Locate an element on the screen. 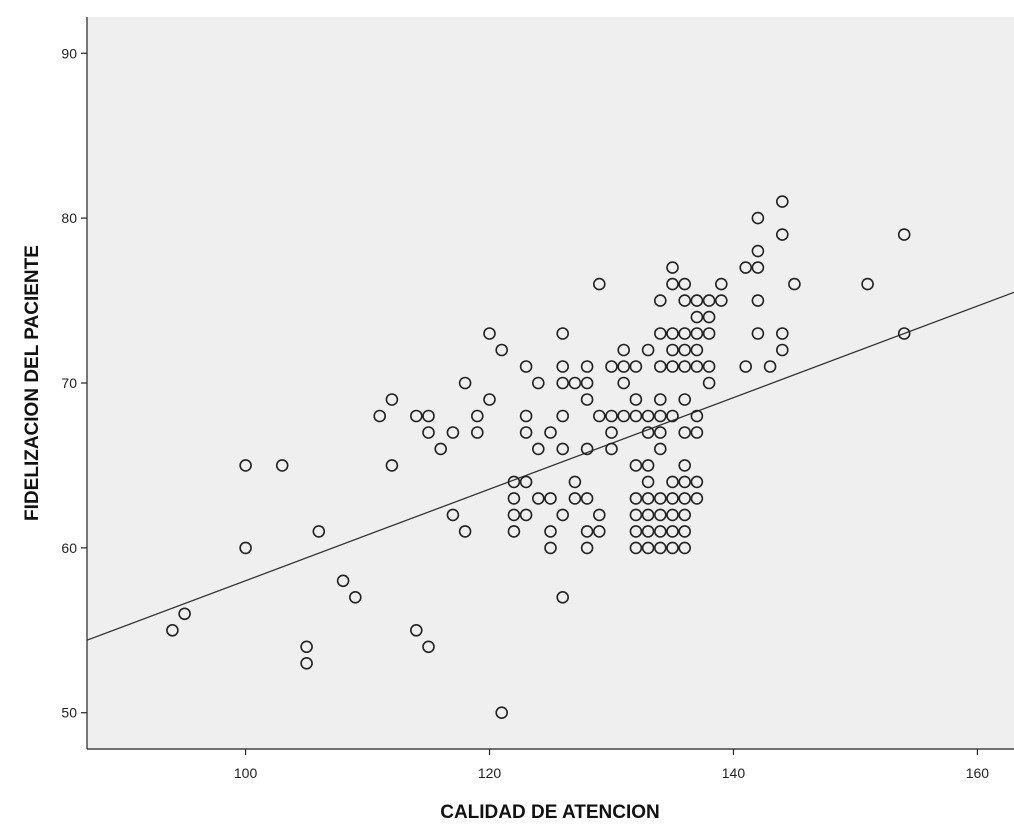  y-tick-label: 60 is located at coordinates (69, 548).